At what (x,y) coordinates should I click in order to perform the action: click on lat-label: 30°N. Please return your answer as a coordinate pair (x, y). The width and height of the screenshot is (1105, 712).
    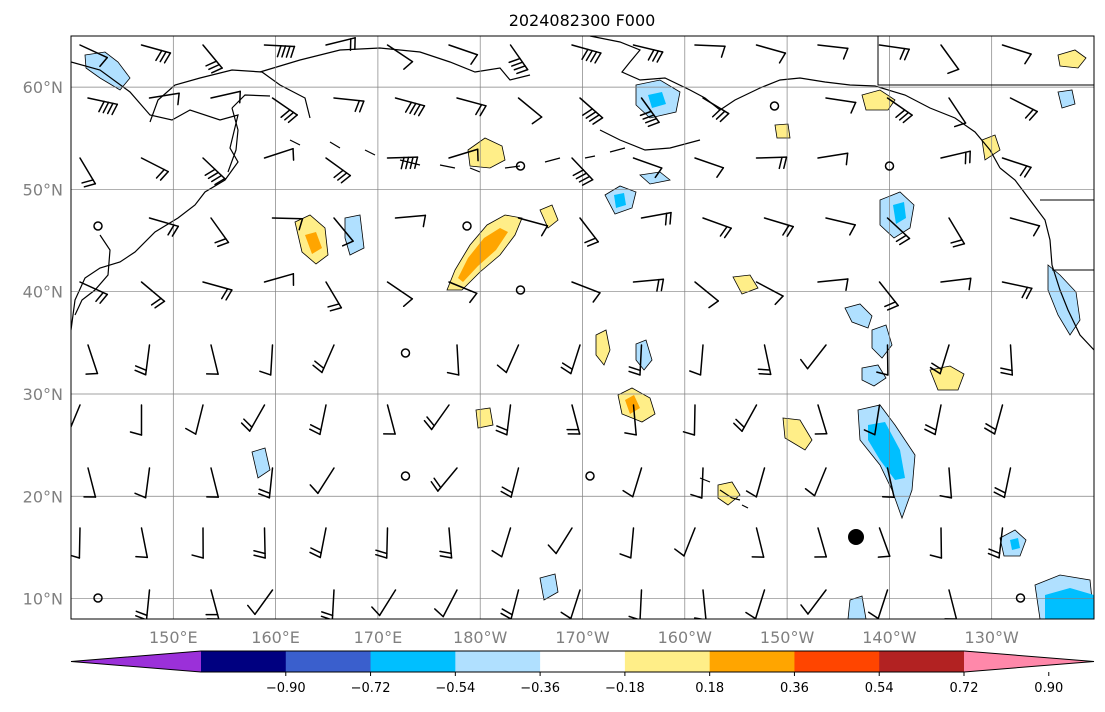
    Looking at the image, I should click on (43, 394).